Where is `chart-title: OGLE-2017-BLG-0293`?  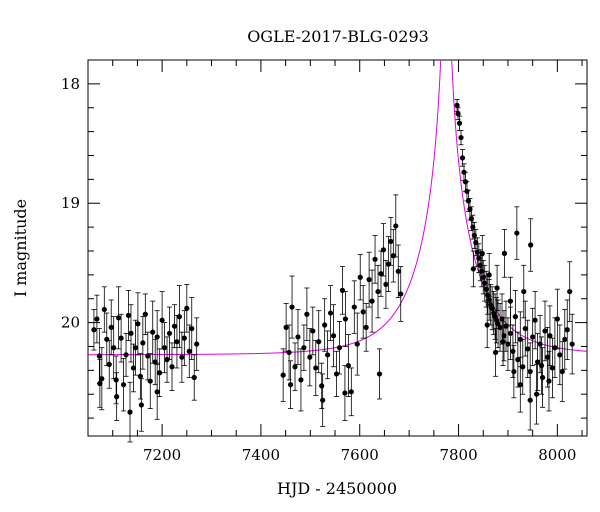
chart-title: OGLE-2017-BLG-0293 is located at coordinates (338, 36).